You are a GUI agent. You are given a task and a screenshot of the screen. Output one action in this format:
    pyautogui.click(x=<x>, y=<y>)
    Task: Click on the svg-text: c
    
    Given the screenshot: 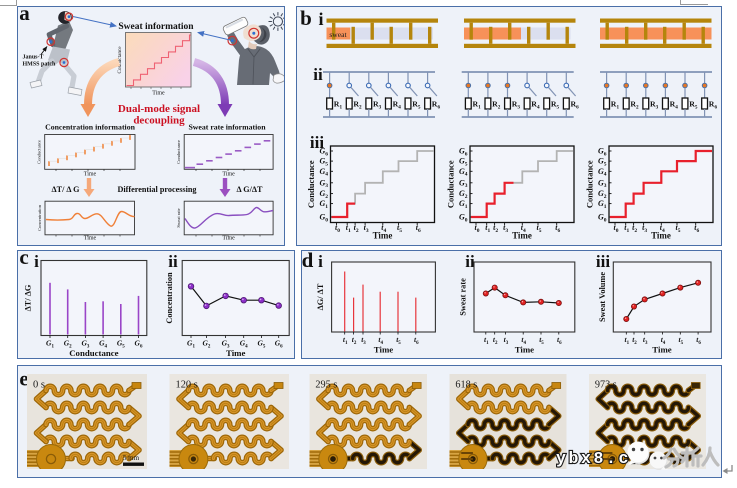 What is the action you would take?
    pyautogui.click(x=24, y=259)
    